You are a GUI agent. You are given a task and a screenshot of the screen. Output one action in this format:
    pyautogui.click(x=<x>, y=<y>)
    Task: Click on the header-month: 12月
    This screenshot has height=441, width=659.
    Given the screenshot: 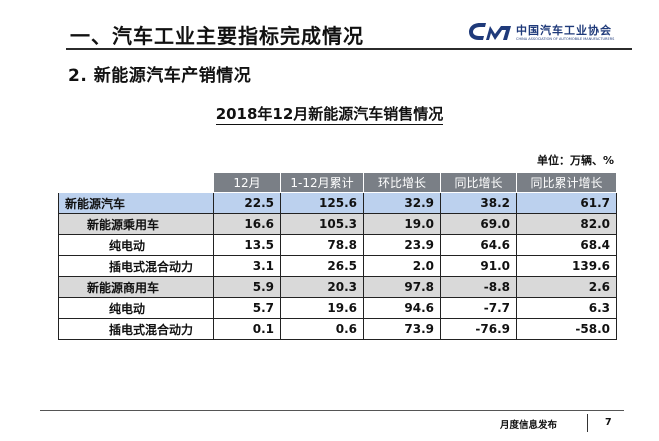 What is the action you would take?
    pyautogui.click(x=247, y=182)
    